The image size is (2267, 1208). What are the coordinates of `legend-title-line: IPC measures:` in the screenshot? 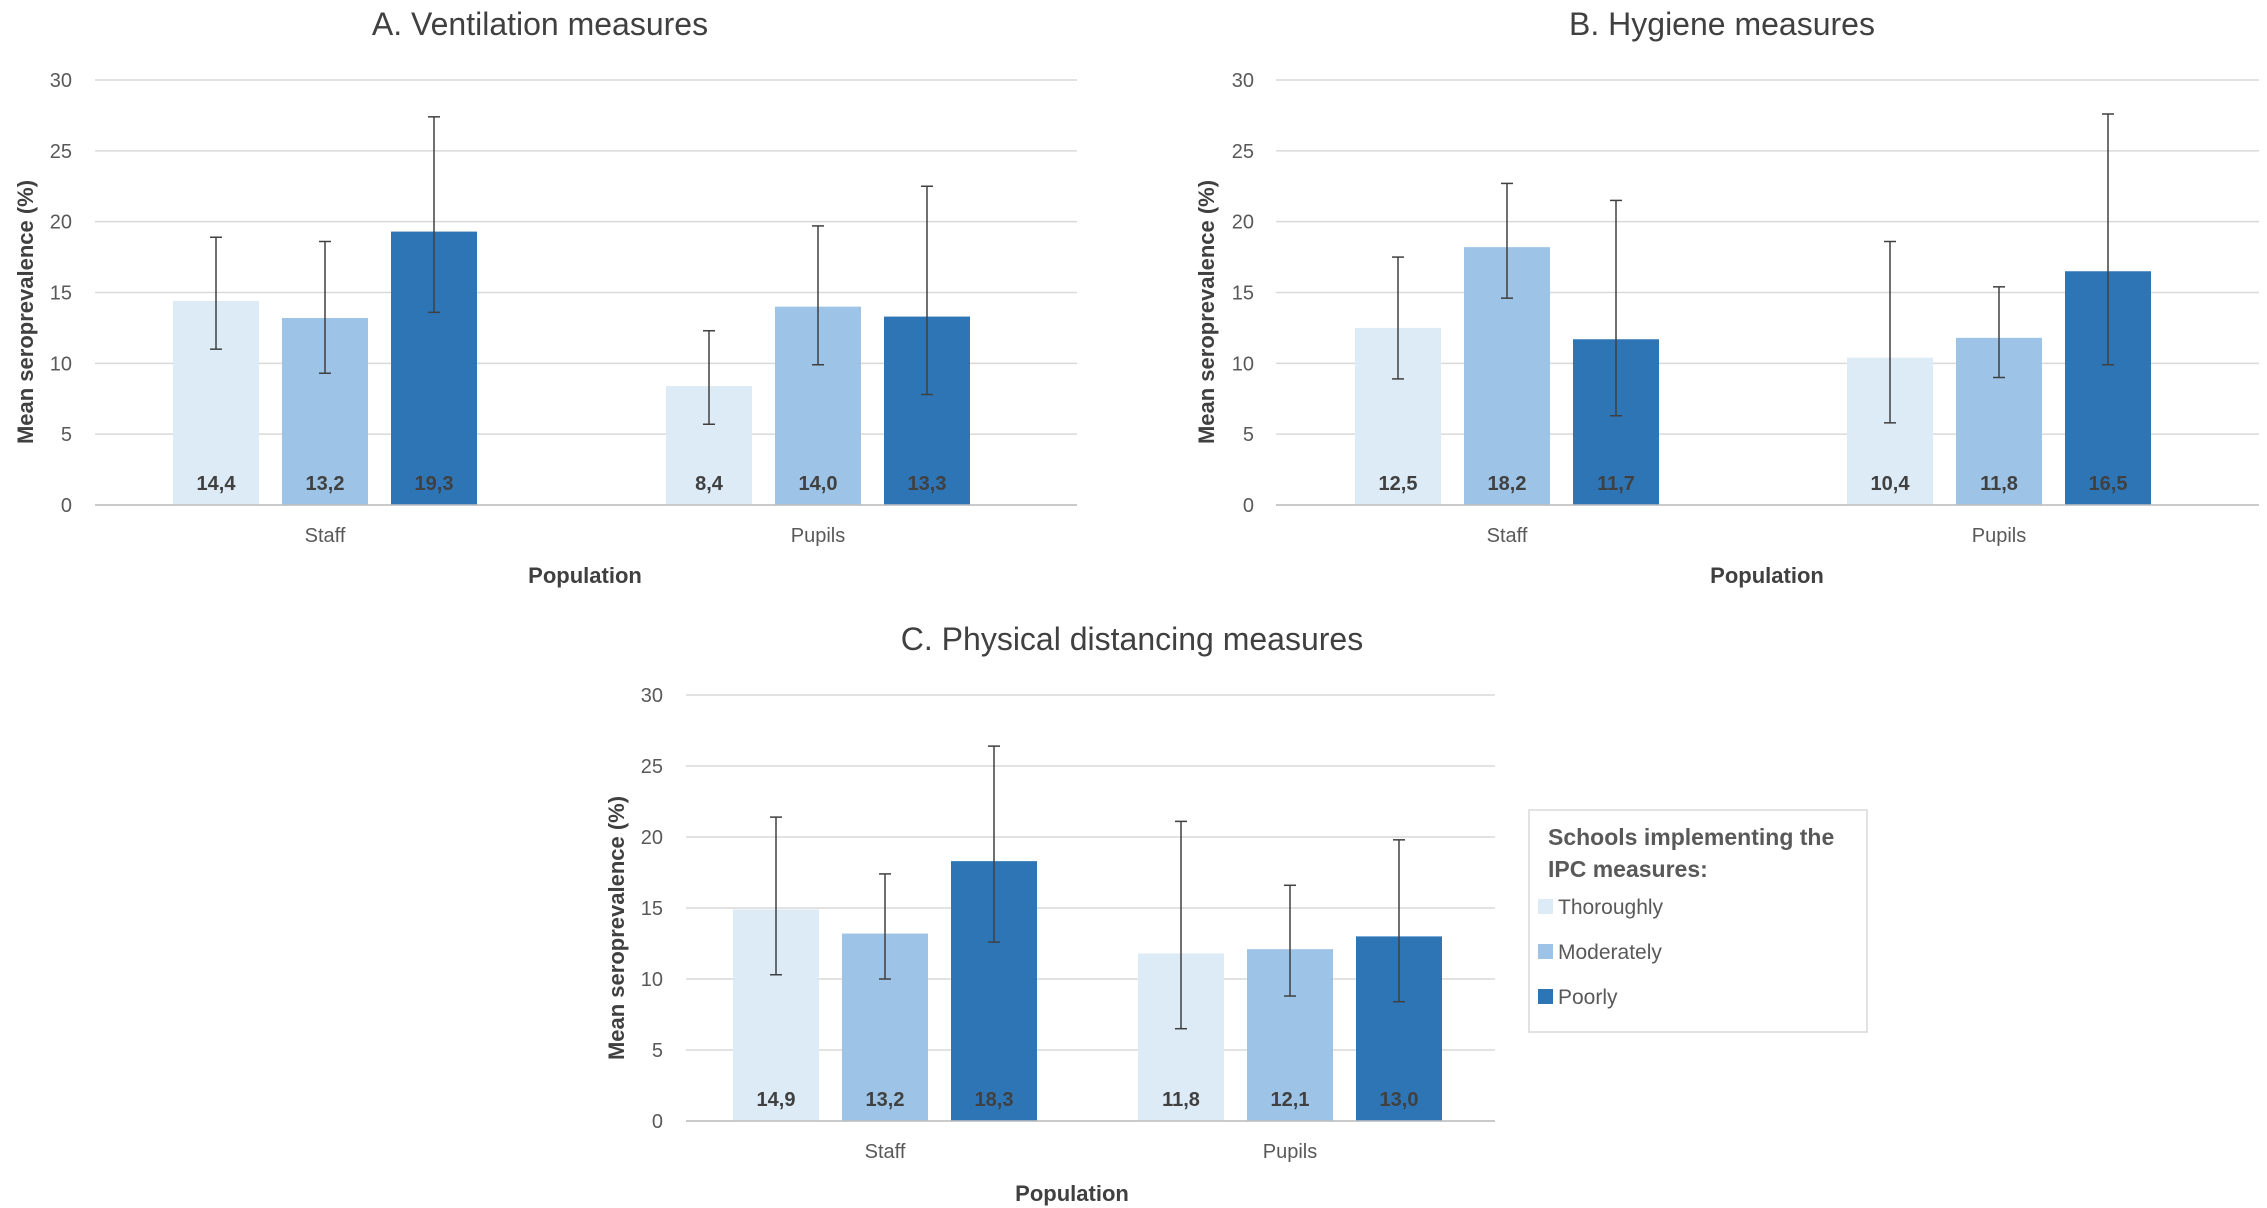 It's located at (1628, 869).